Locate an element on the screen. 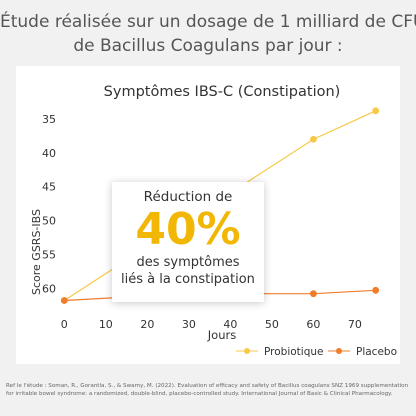 The width and height of the screenshot is (416, 416). x-tick-label: 0 is located at coordinates (64, 324).